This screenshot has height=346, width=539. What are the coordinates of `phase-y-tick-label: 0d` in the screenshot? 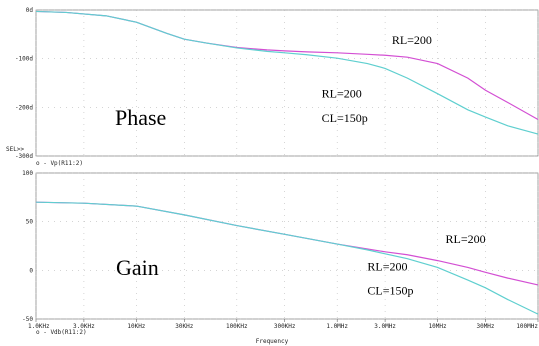 It's located at (30, 10).